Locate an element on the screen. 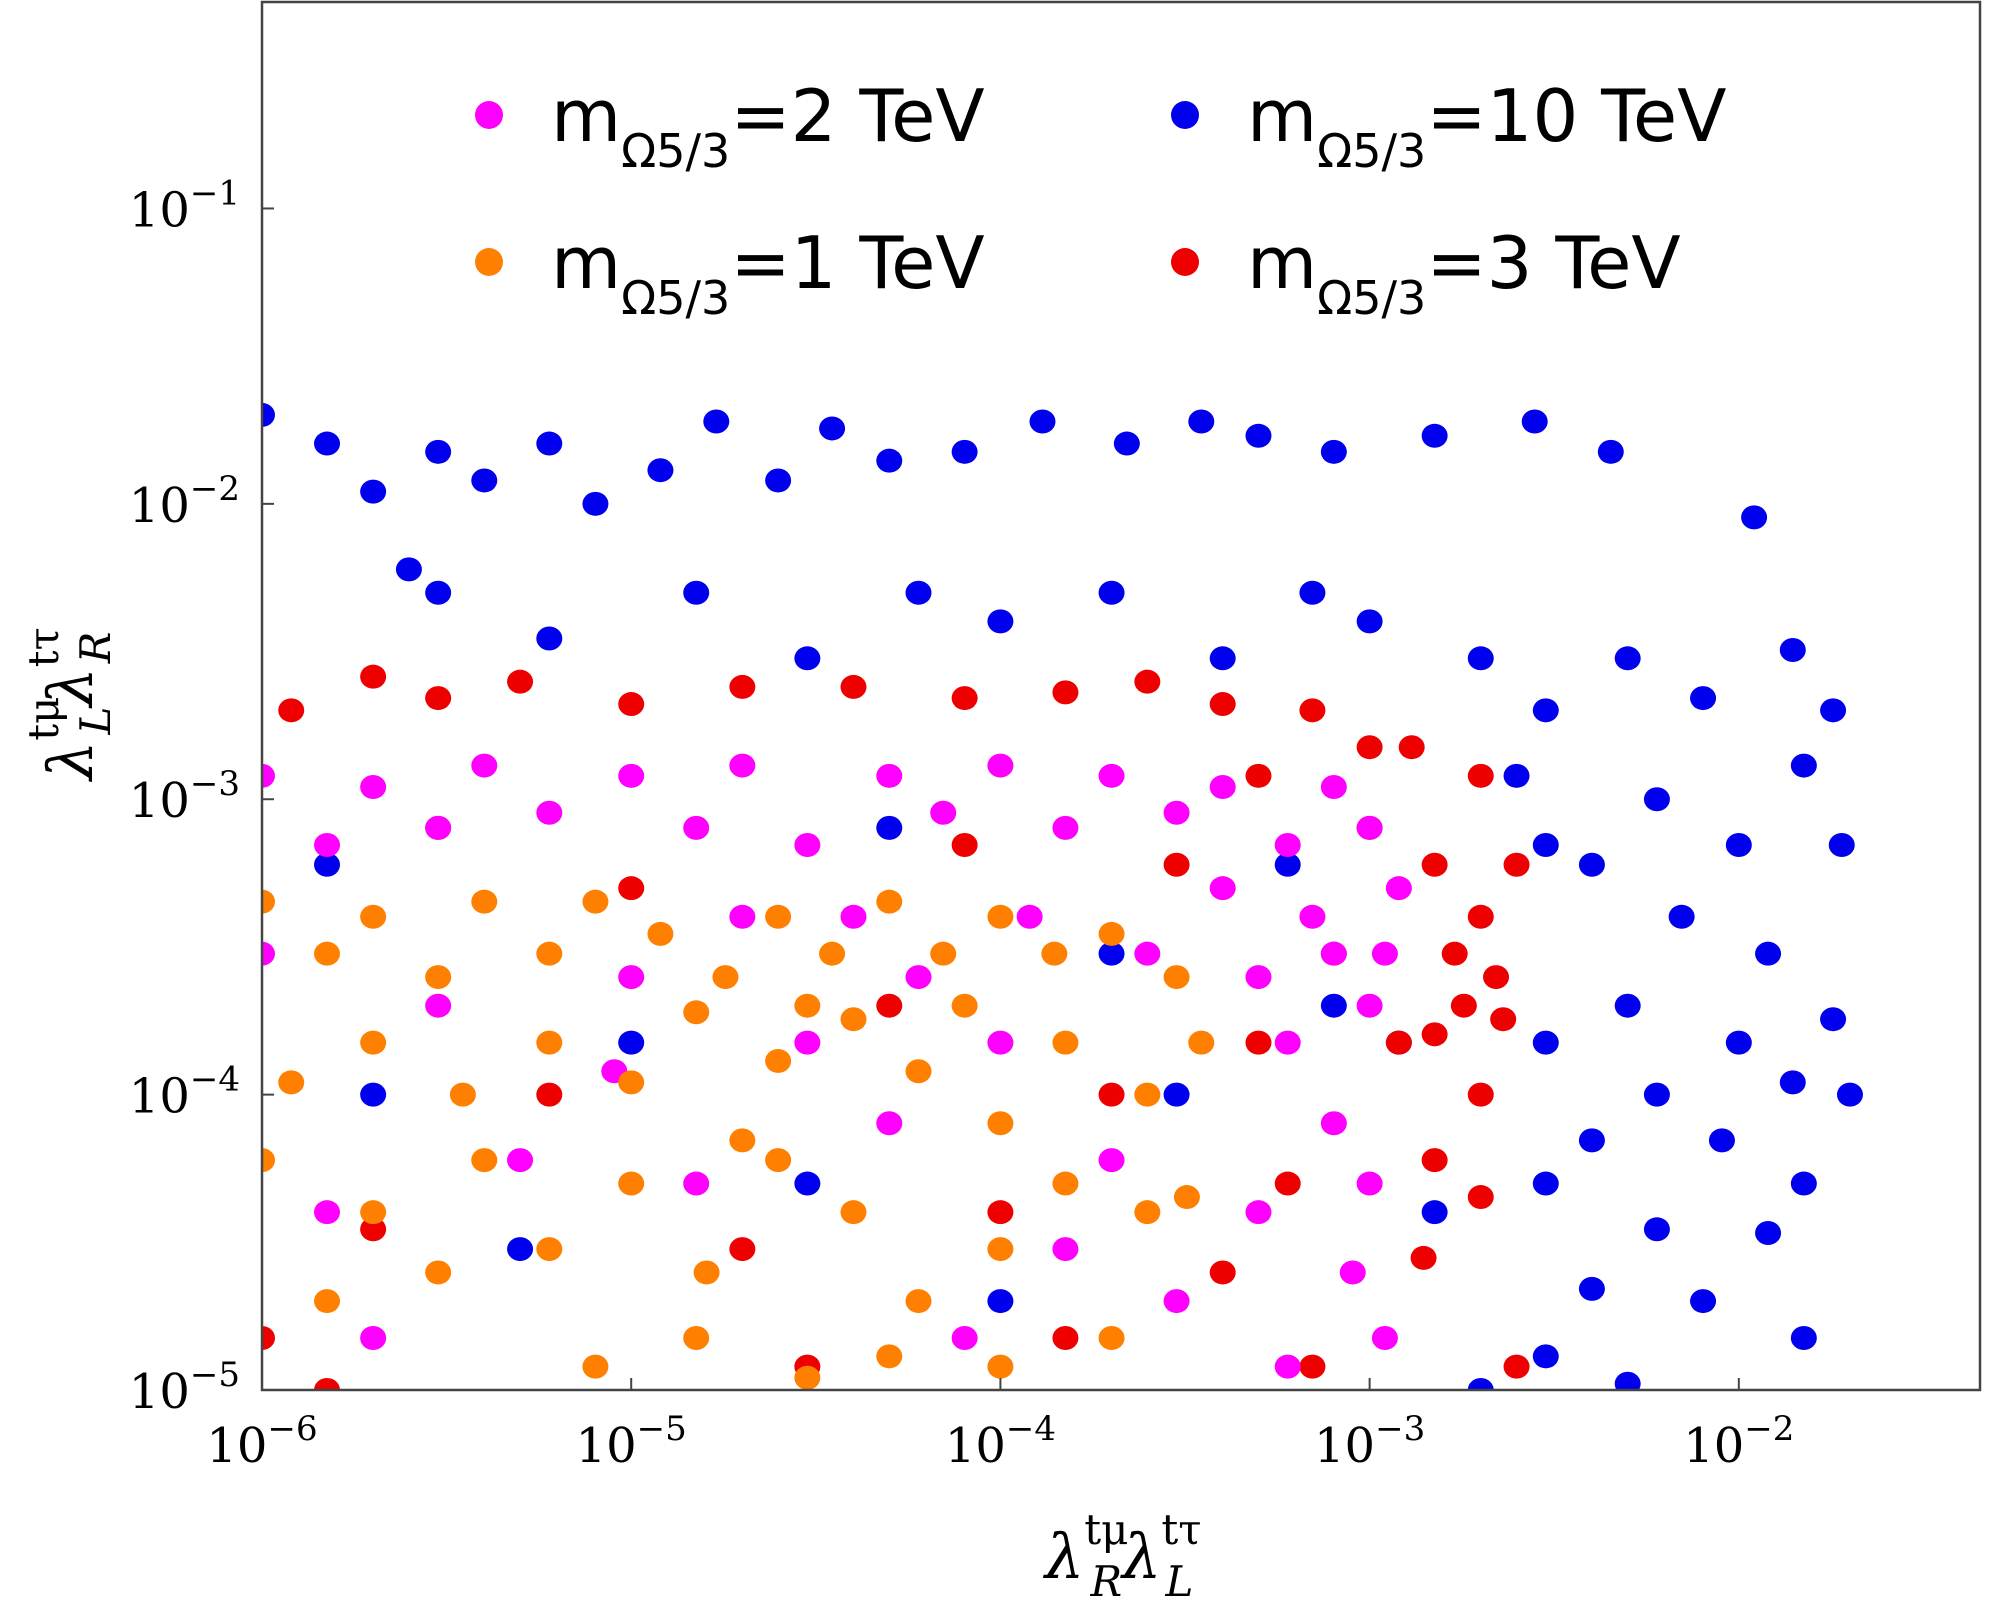  legend-item: mΩ5/3=10 TeV is located at coordinates (1448, 126).